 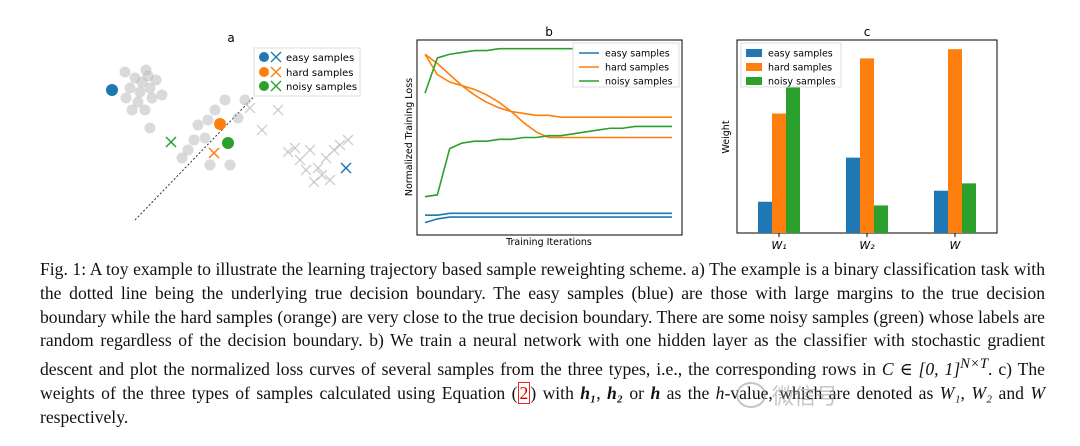 What do you see at coordinates (805, 397) in the screenshot?
I see `watermark-text: 微信号` at bounding box center [805, 397].